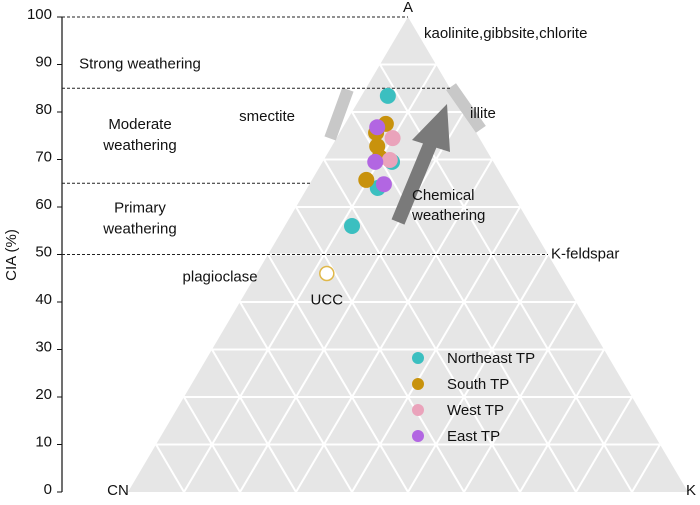 This screenshot has width=700, height=505. Describe the element at coordinates (39, 14) in the screenshot. I see `y-tick-label: 100` at that location.